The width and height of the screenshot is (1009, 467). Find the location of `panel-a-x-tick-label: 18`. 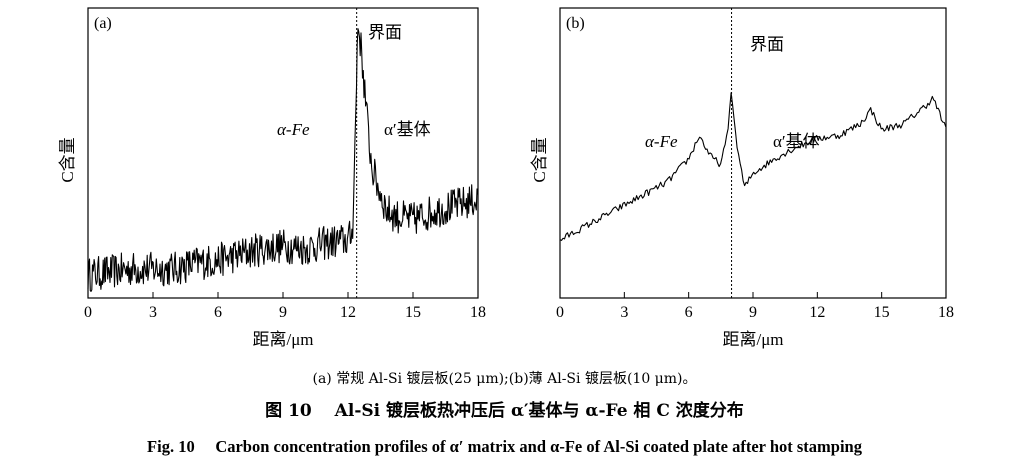

panel-a-x-tick-label: 18 is located at coordinates (478, 312).